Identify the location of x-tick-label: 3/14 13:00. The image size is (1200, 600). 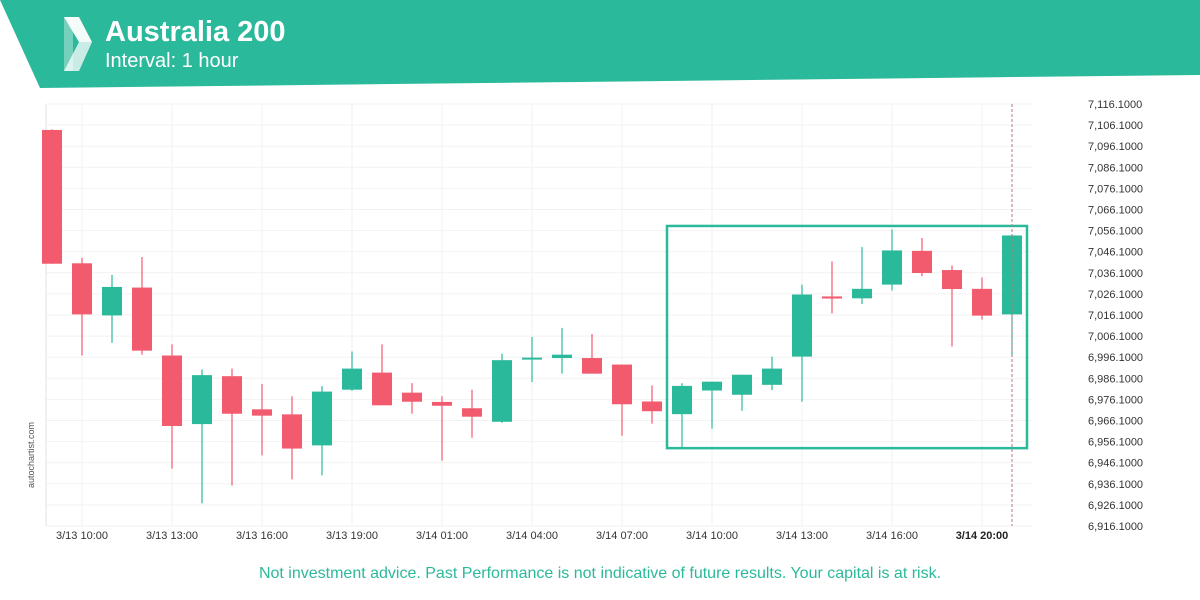
(802, 536).